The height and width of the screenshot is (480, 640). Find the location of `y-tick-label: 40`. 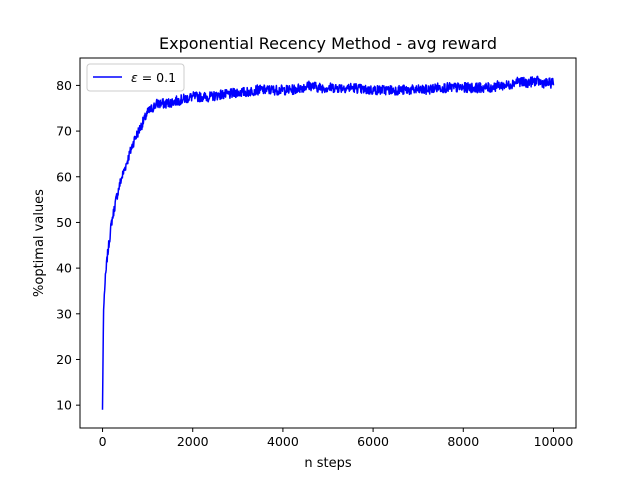

y-tick-label: 40 is located at coordinates (64, 268).